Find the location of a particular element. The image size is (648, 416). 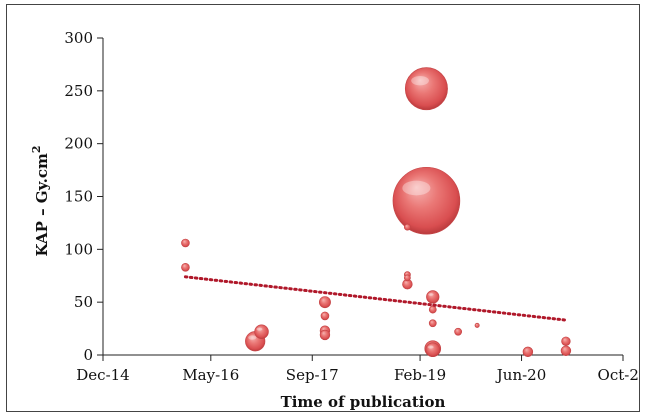

x-tick-label: Sep-17 is located at coordinates (312, 375).